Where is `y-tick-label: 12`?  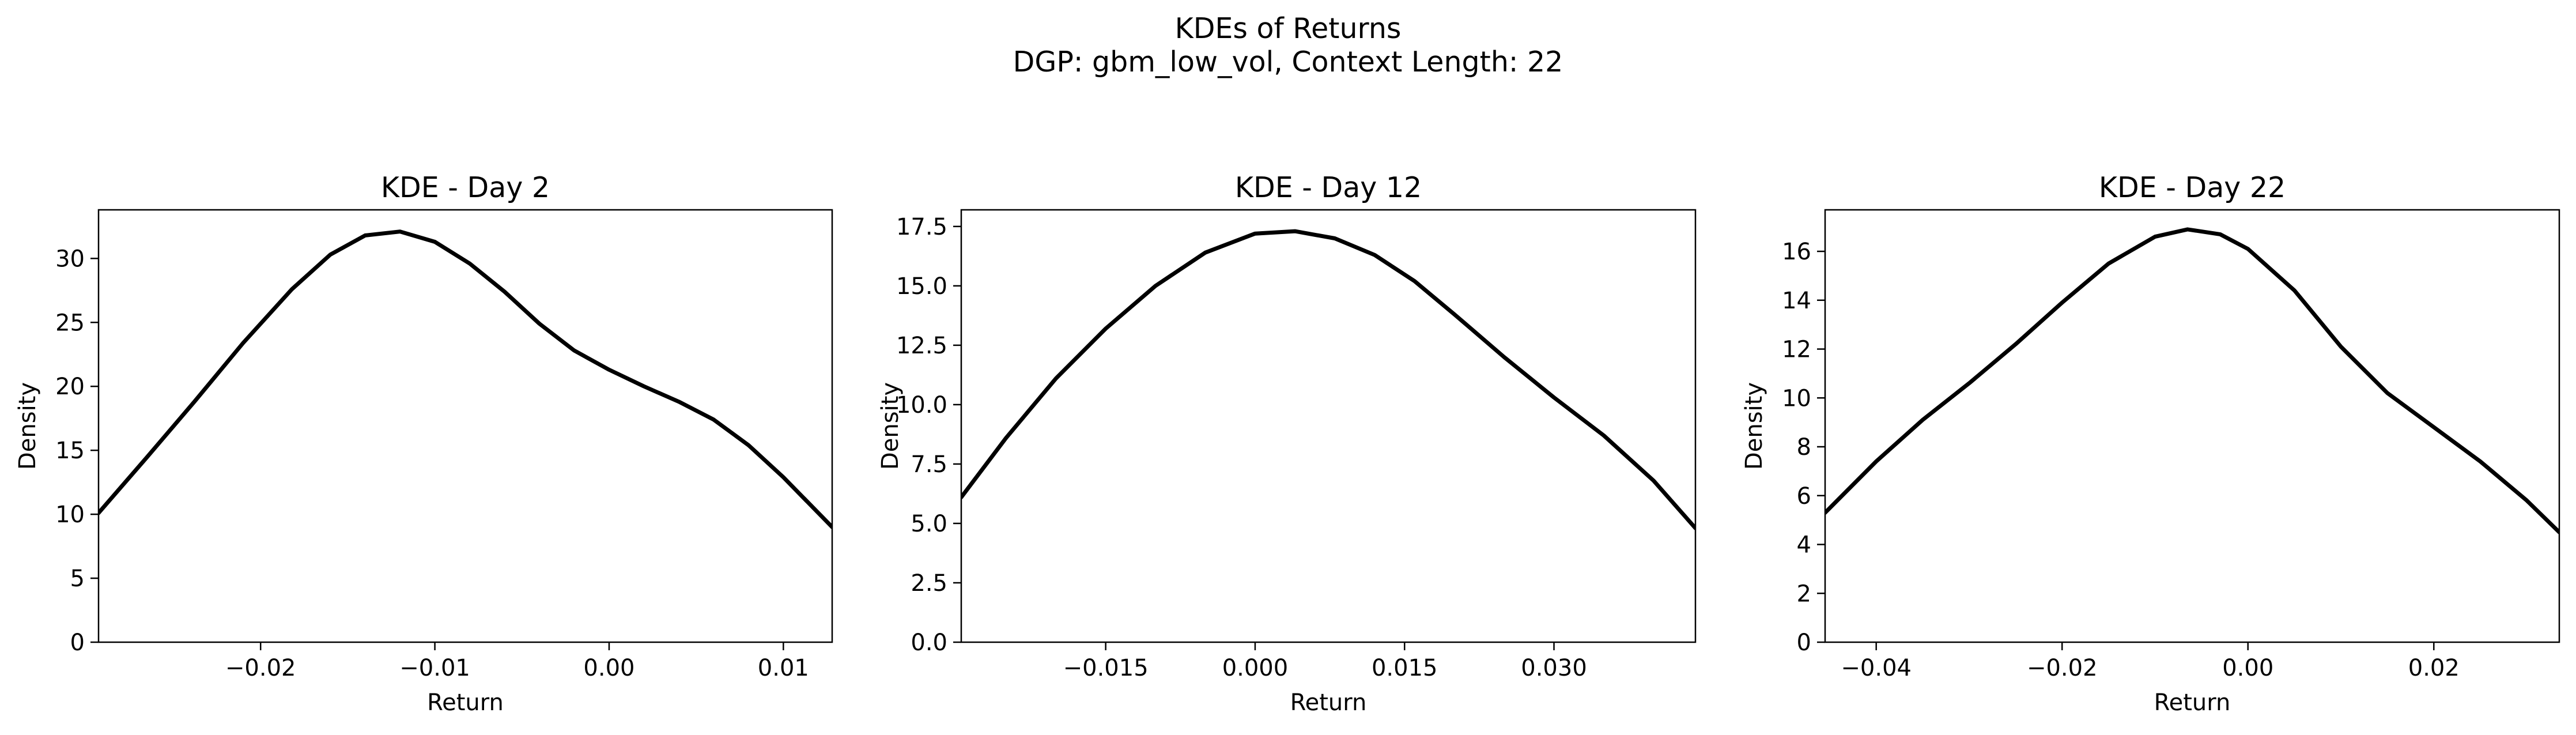 y-tick-label: 12 is located at coordinates (1796, 350).